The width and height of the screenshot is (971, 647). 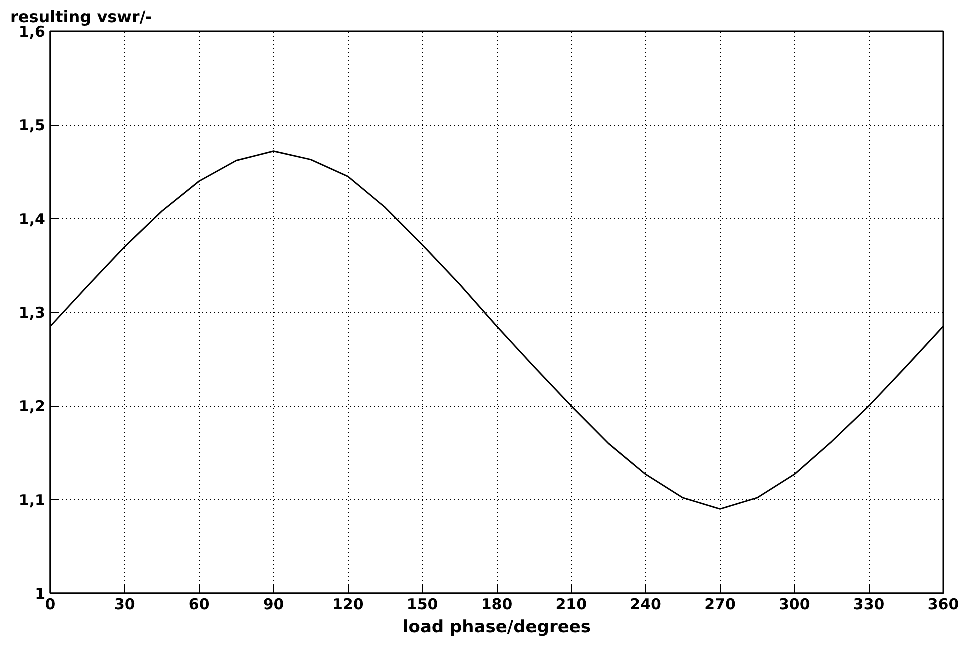 I want to click on x-tick-label: 270, so click(x=720, y=605).